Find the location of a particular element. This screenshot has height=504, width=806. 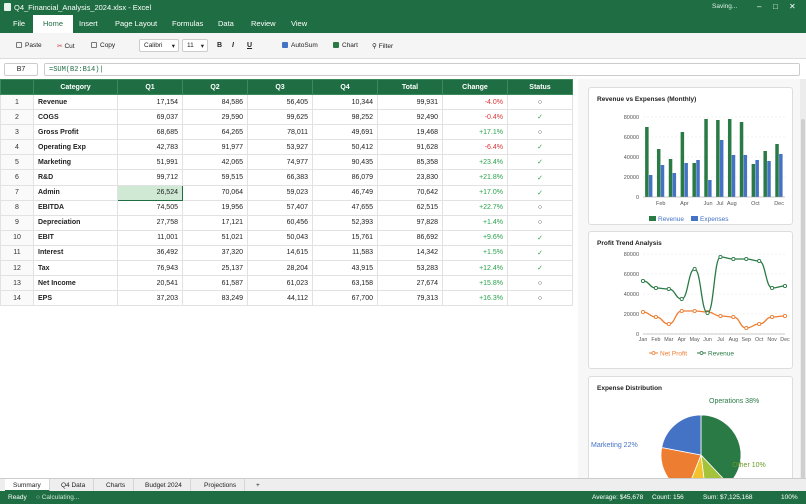

point-revenue-dec is located at coordinates (785, 286).